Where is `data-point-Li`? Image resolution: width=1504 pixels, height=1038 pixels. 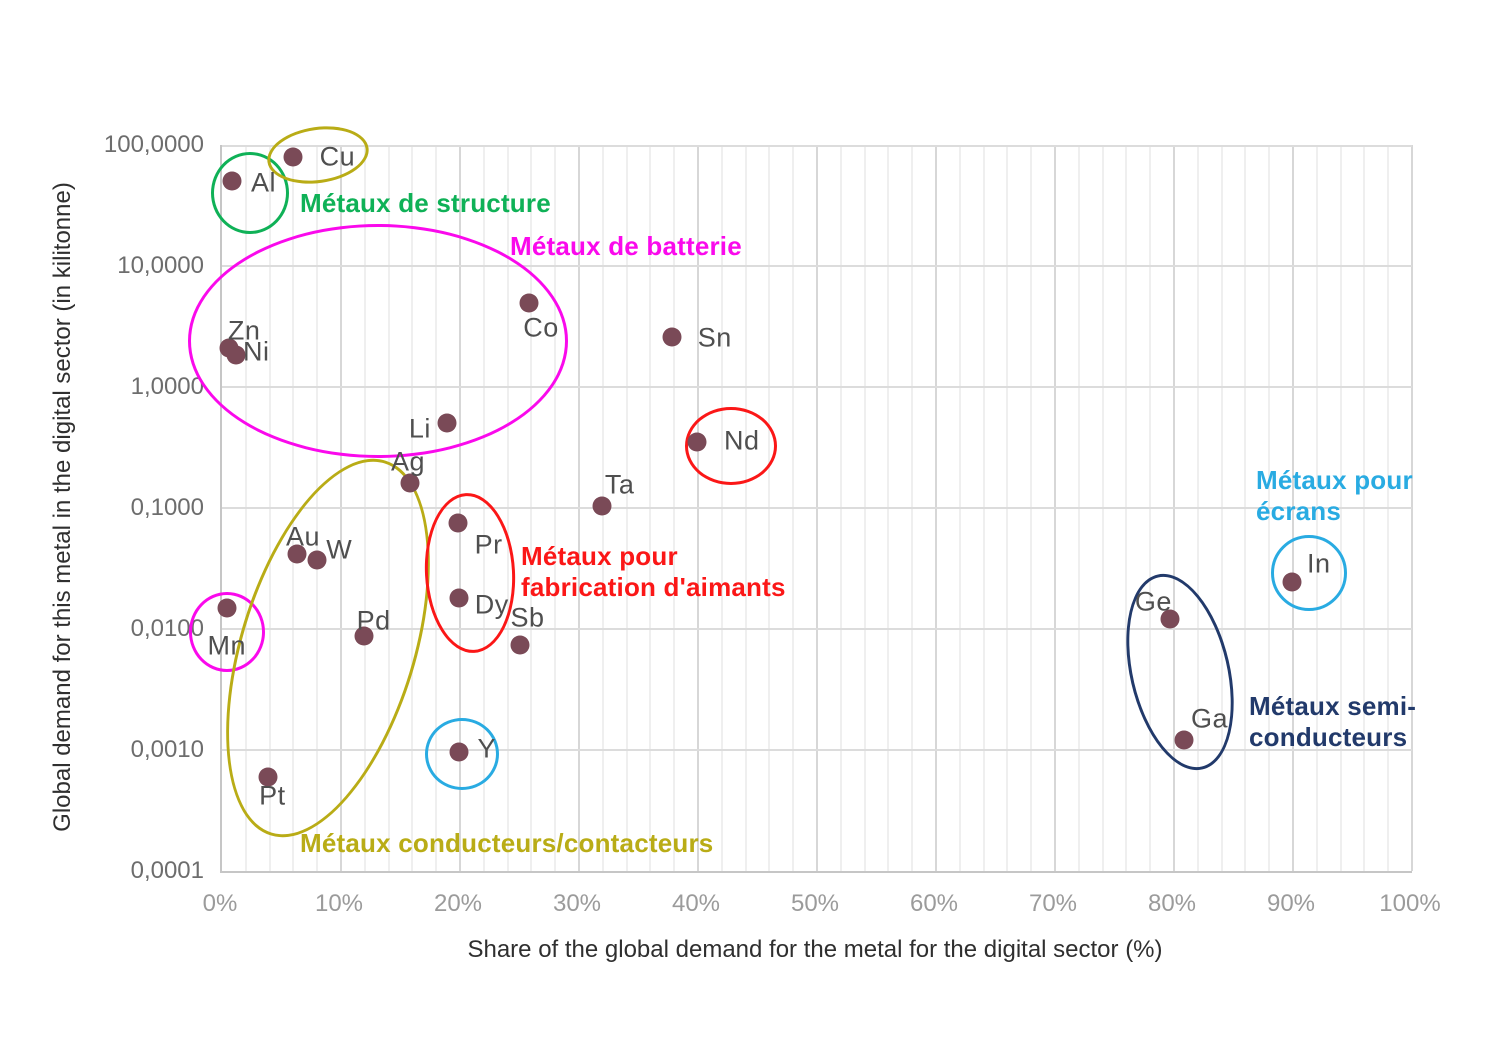
data-point-Li is located at coordinates (447, 423).